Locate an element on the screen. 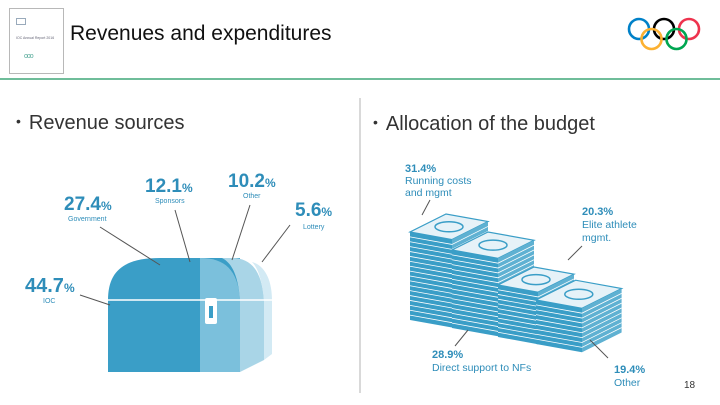 This screenshot has width=720, height=405. alloc-running-costs-label-1: Running costs is located at coordinates (438, 181).